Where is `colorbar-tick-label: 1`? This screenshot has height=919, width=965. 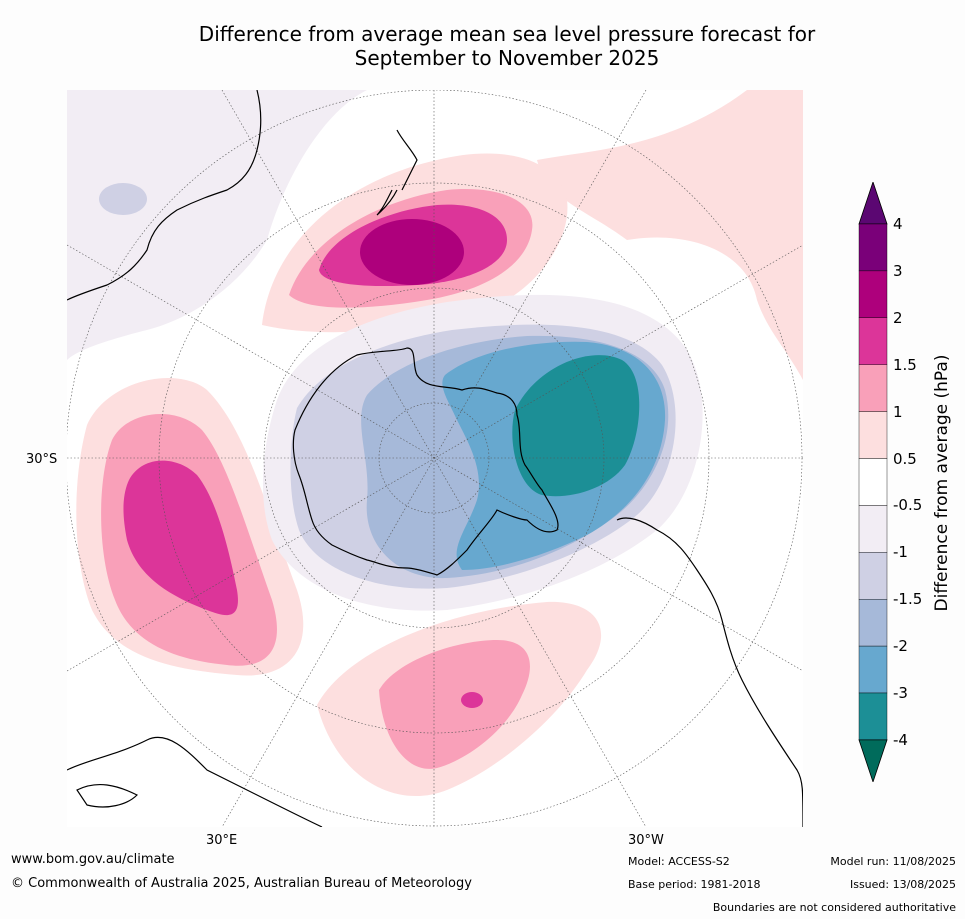 colorbar-tick-label: 1 is located at coordinates (898, 411).